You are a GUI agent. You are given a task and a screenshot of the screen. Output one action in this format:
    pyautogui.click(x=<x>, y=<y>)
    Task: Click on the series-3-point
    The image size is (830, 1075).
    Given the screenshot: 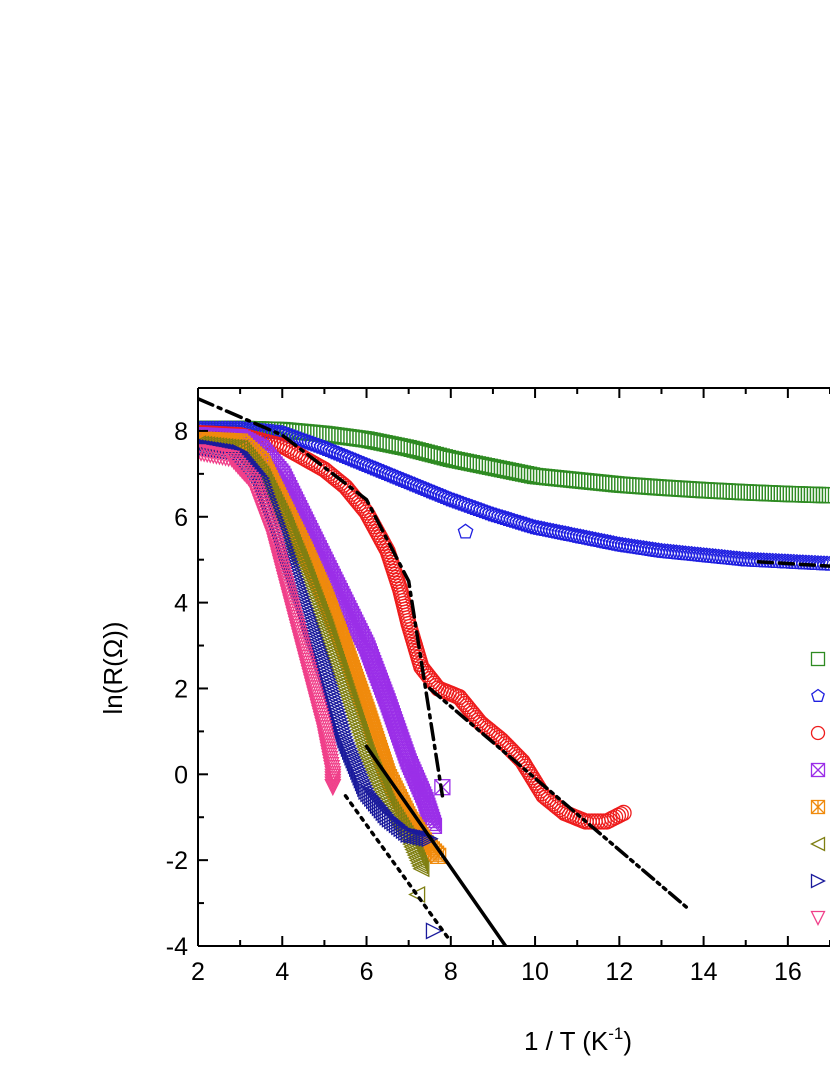 What is the action you would take?
    pyautogui.click(x=620, y=814)
    